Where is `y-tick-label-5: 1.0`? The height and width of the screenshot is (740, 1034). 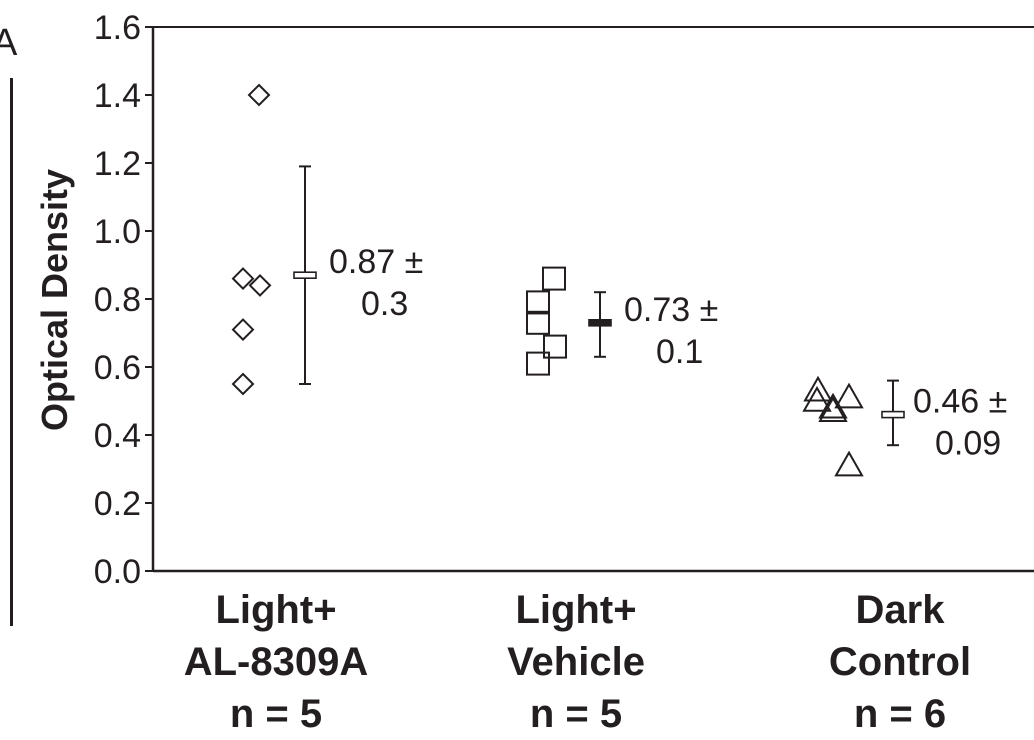
y-tick-label-5: 1.0 is located at coordinates (117, 232).